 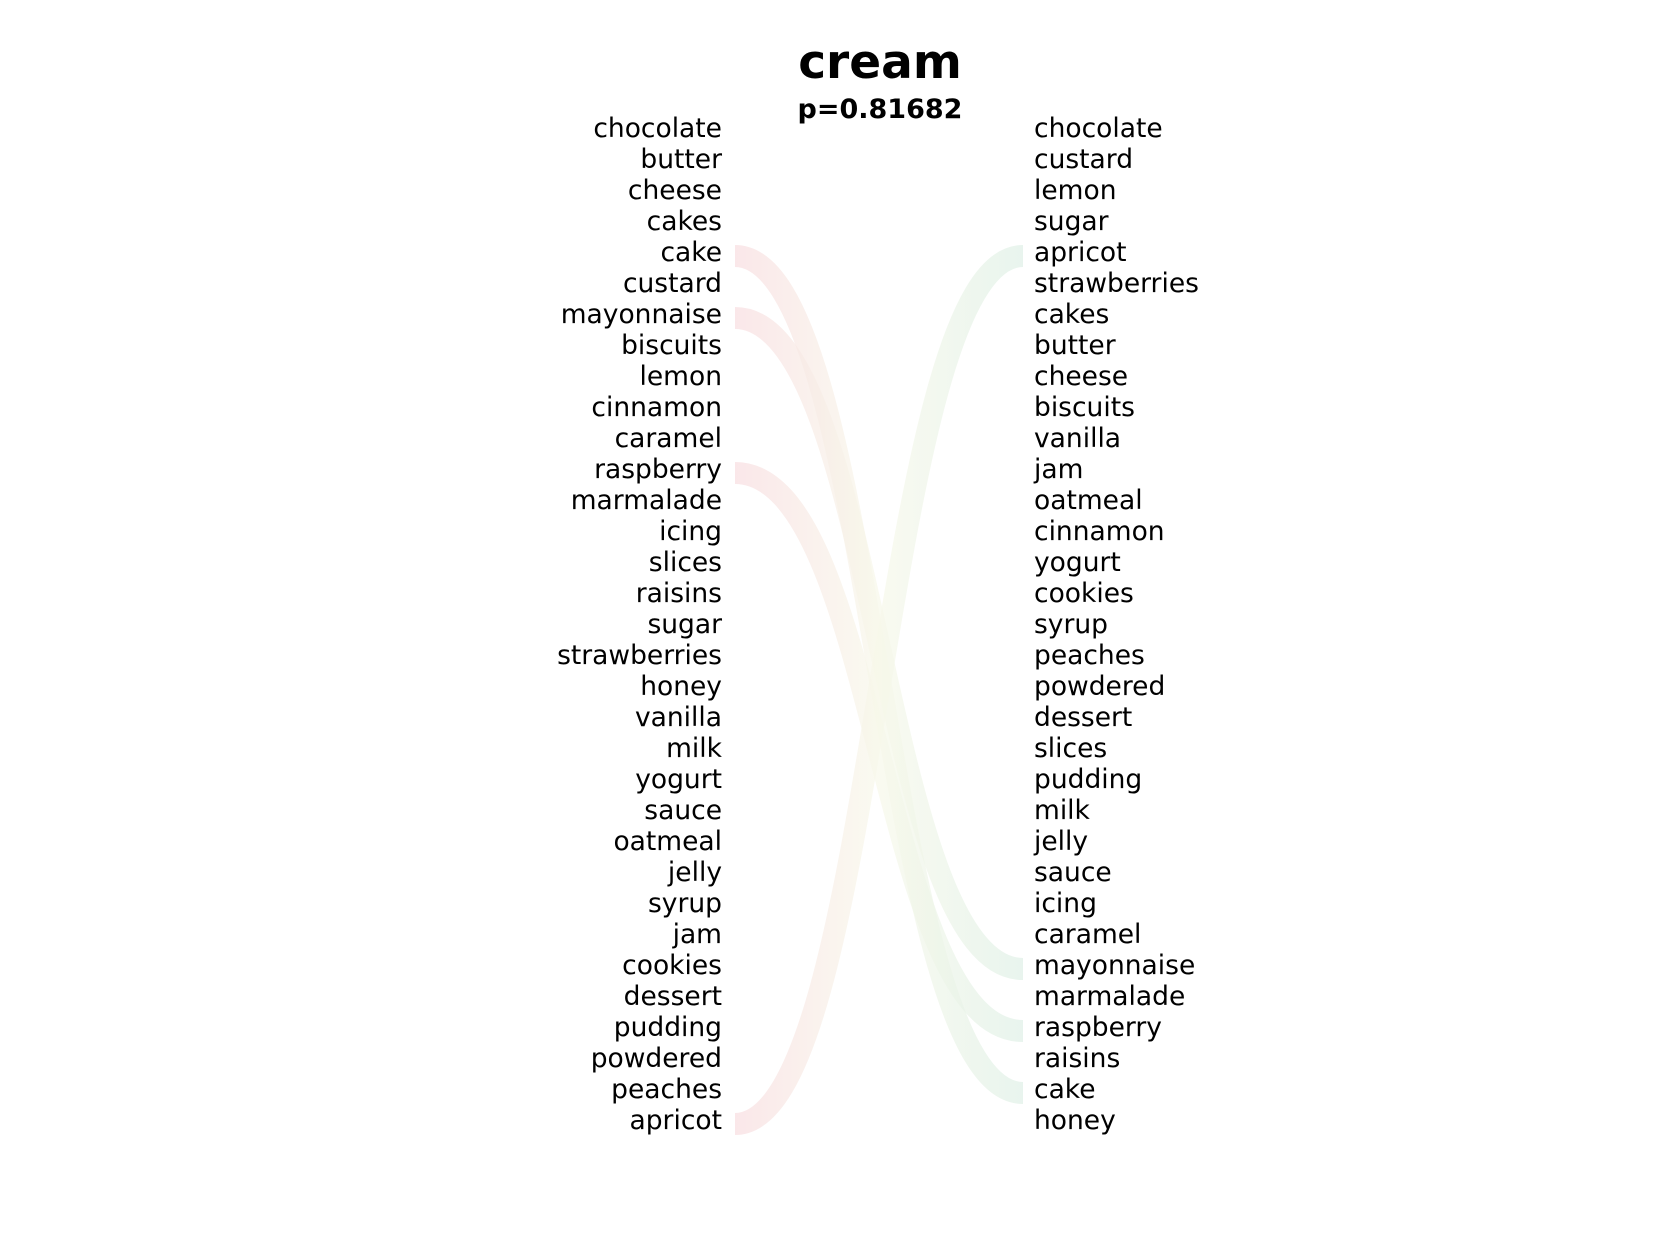 What do you see at coordinates (681, 686) in the screenshot?
I see `left-rank-label: honey` at bounding box center [681, 686].